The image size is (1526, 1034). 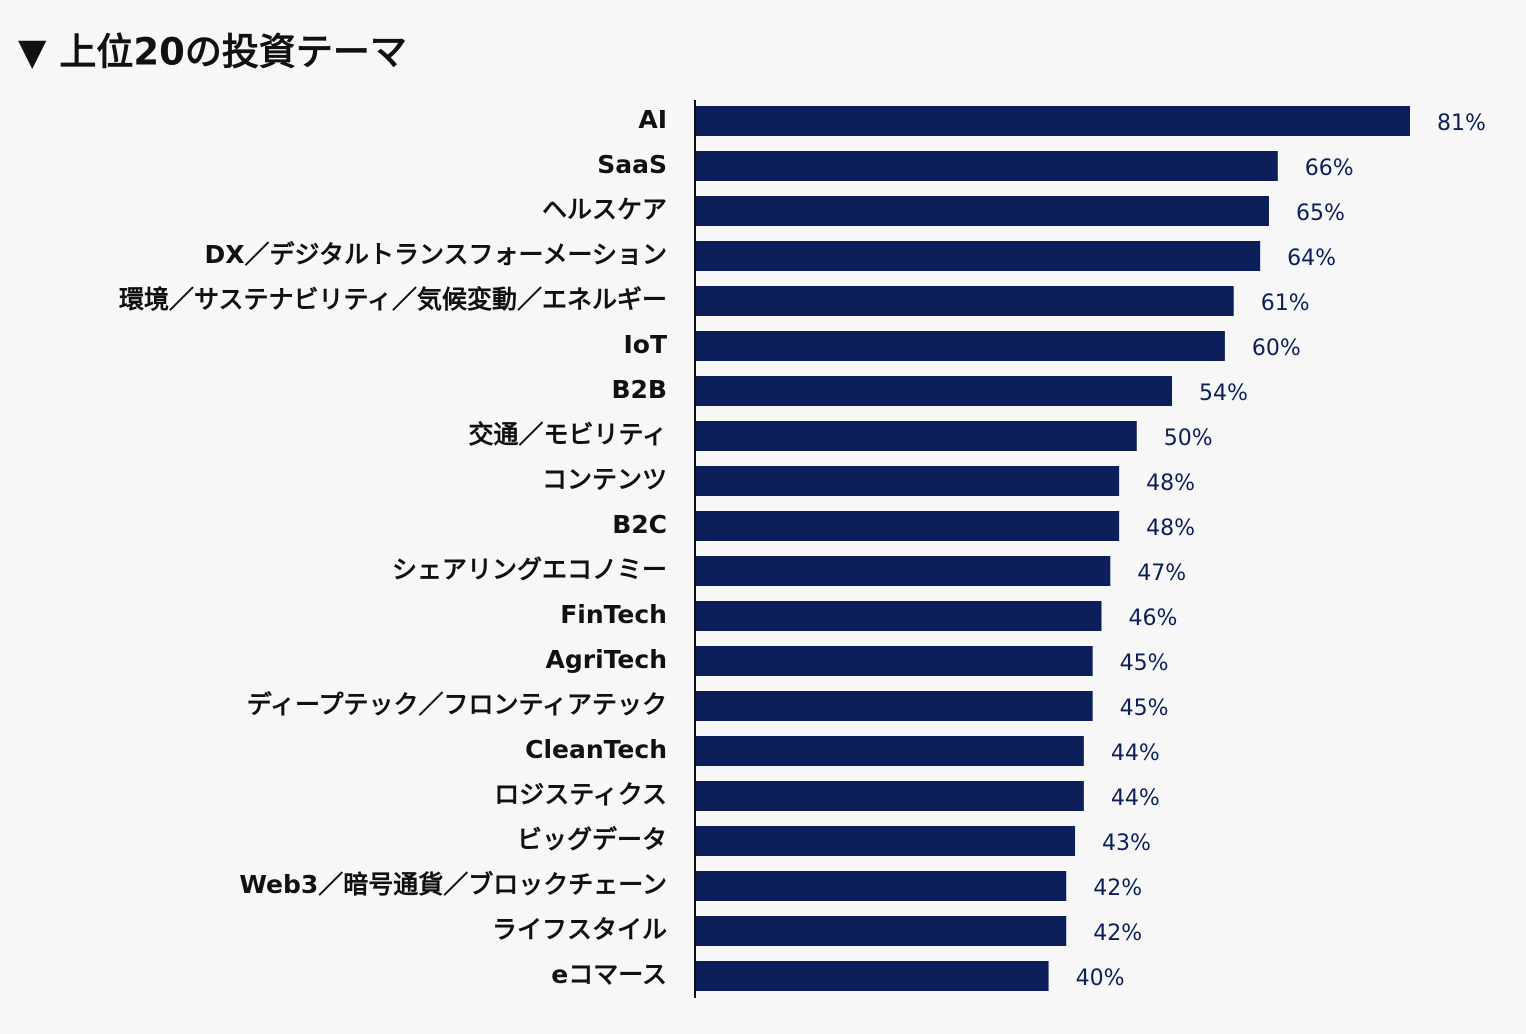 I want to click on value-label: 64%, so click(x=1311, y=258).